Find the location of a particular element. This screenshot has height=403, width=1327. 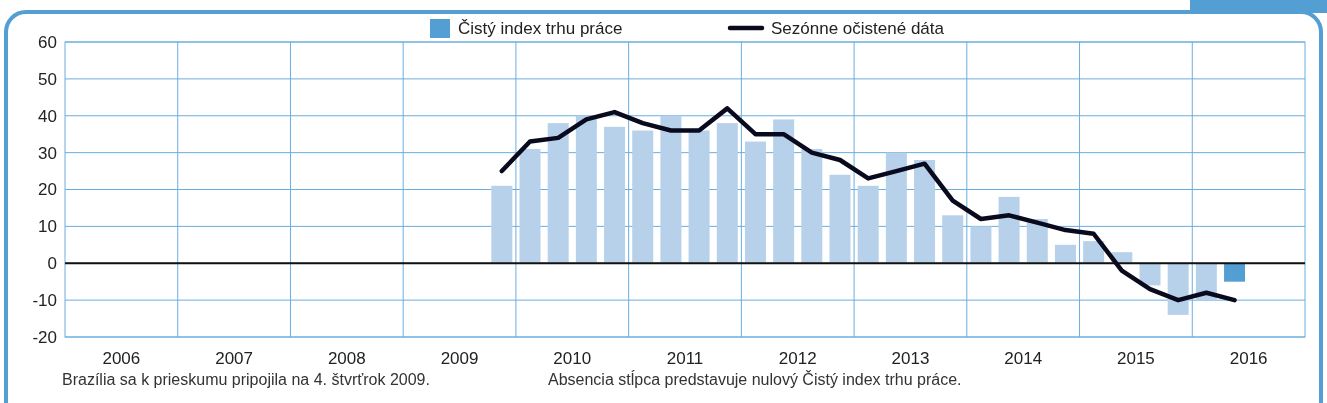

x-tick-label: 2009 is located at coordinates (459, 358).